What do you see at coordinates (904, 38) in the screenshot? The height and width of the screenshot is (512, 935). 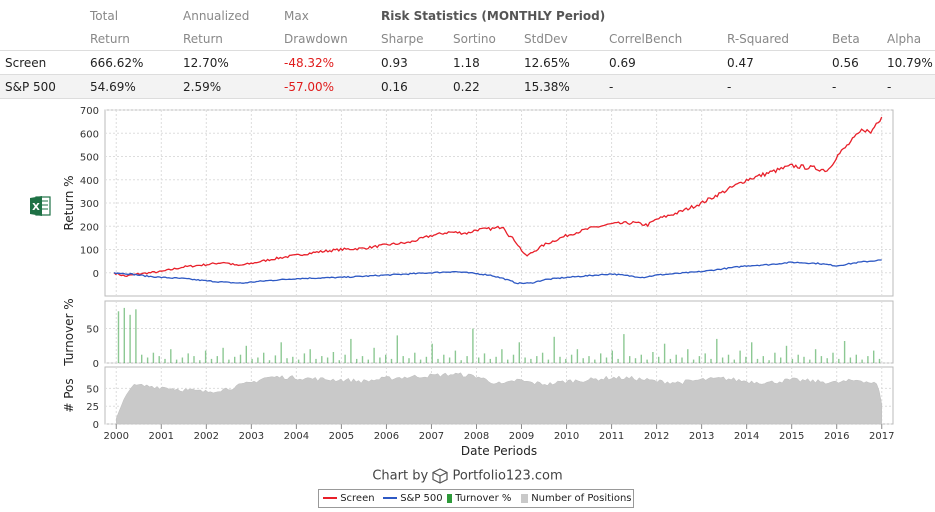 I see `header-cell: Alpha` at bounding box center [904, 38].